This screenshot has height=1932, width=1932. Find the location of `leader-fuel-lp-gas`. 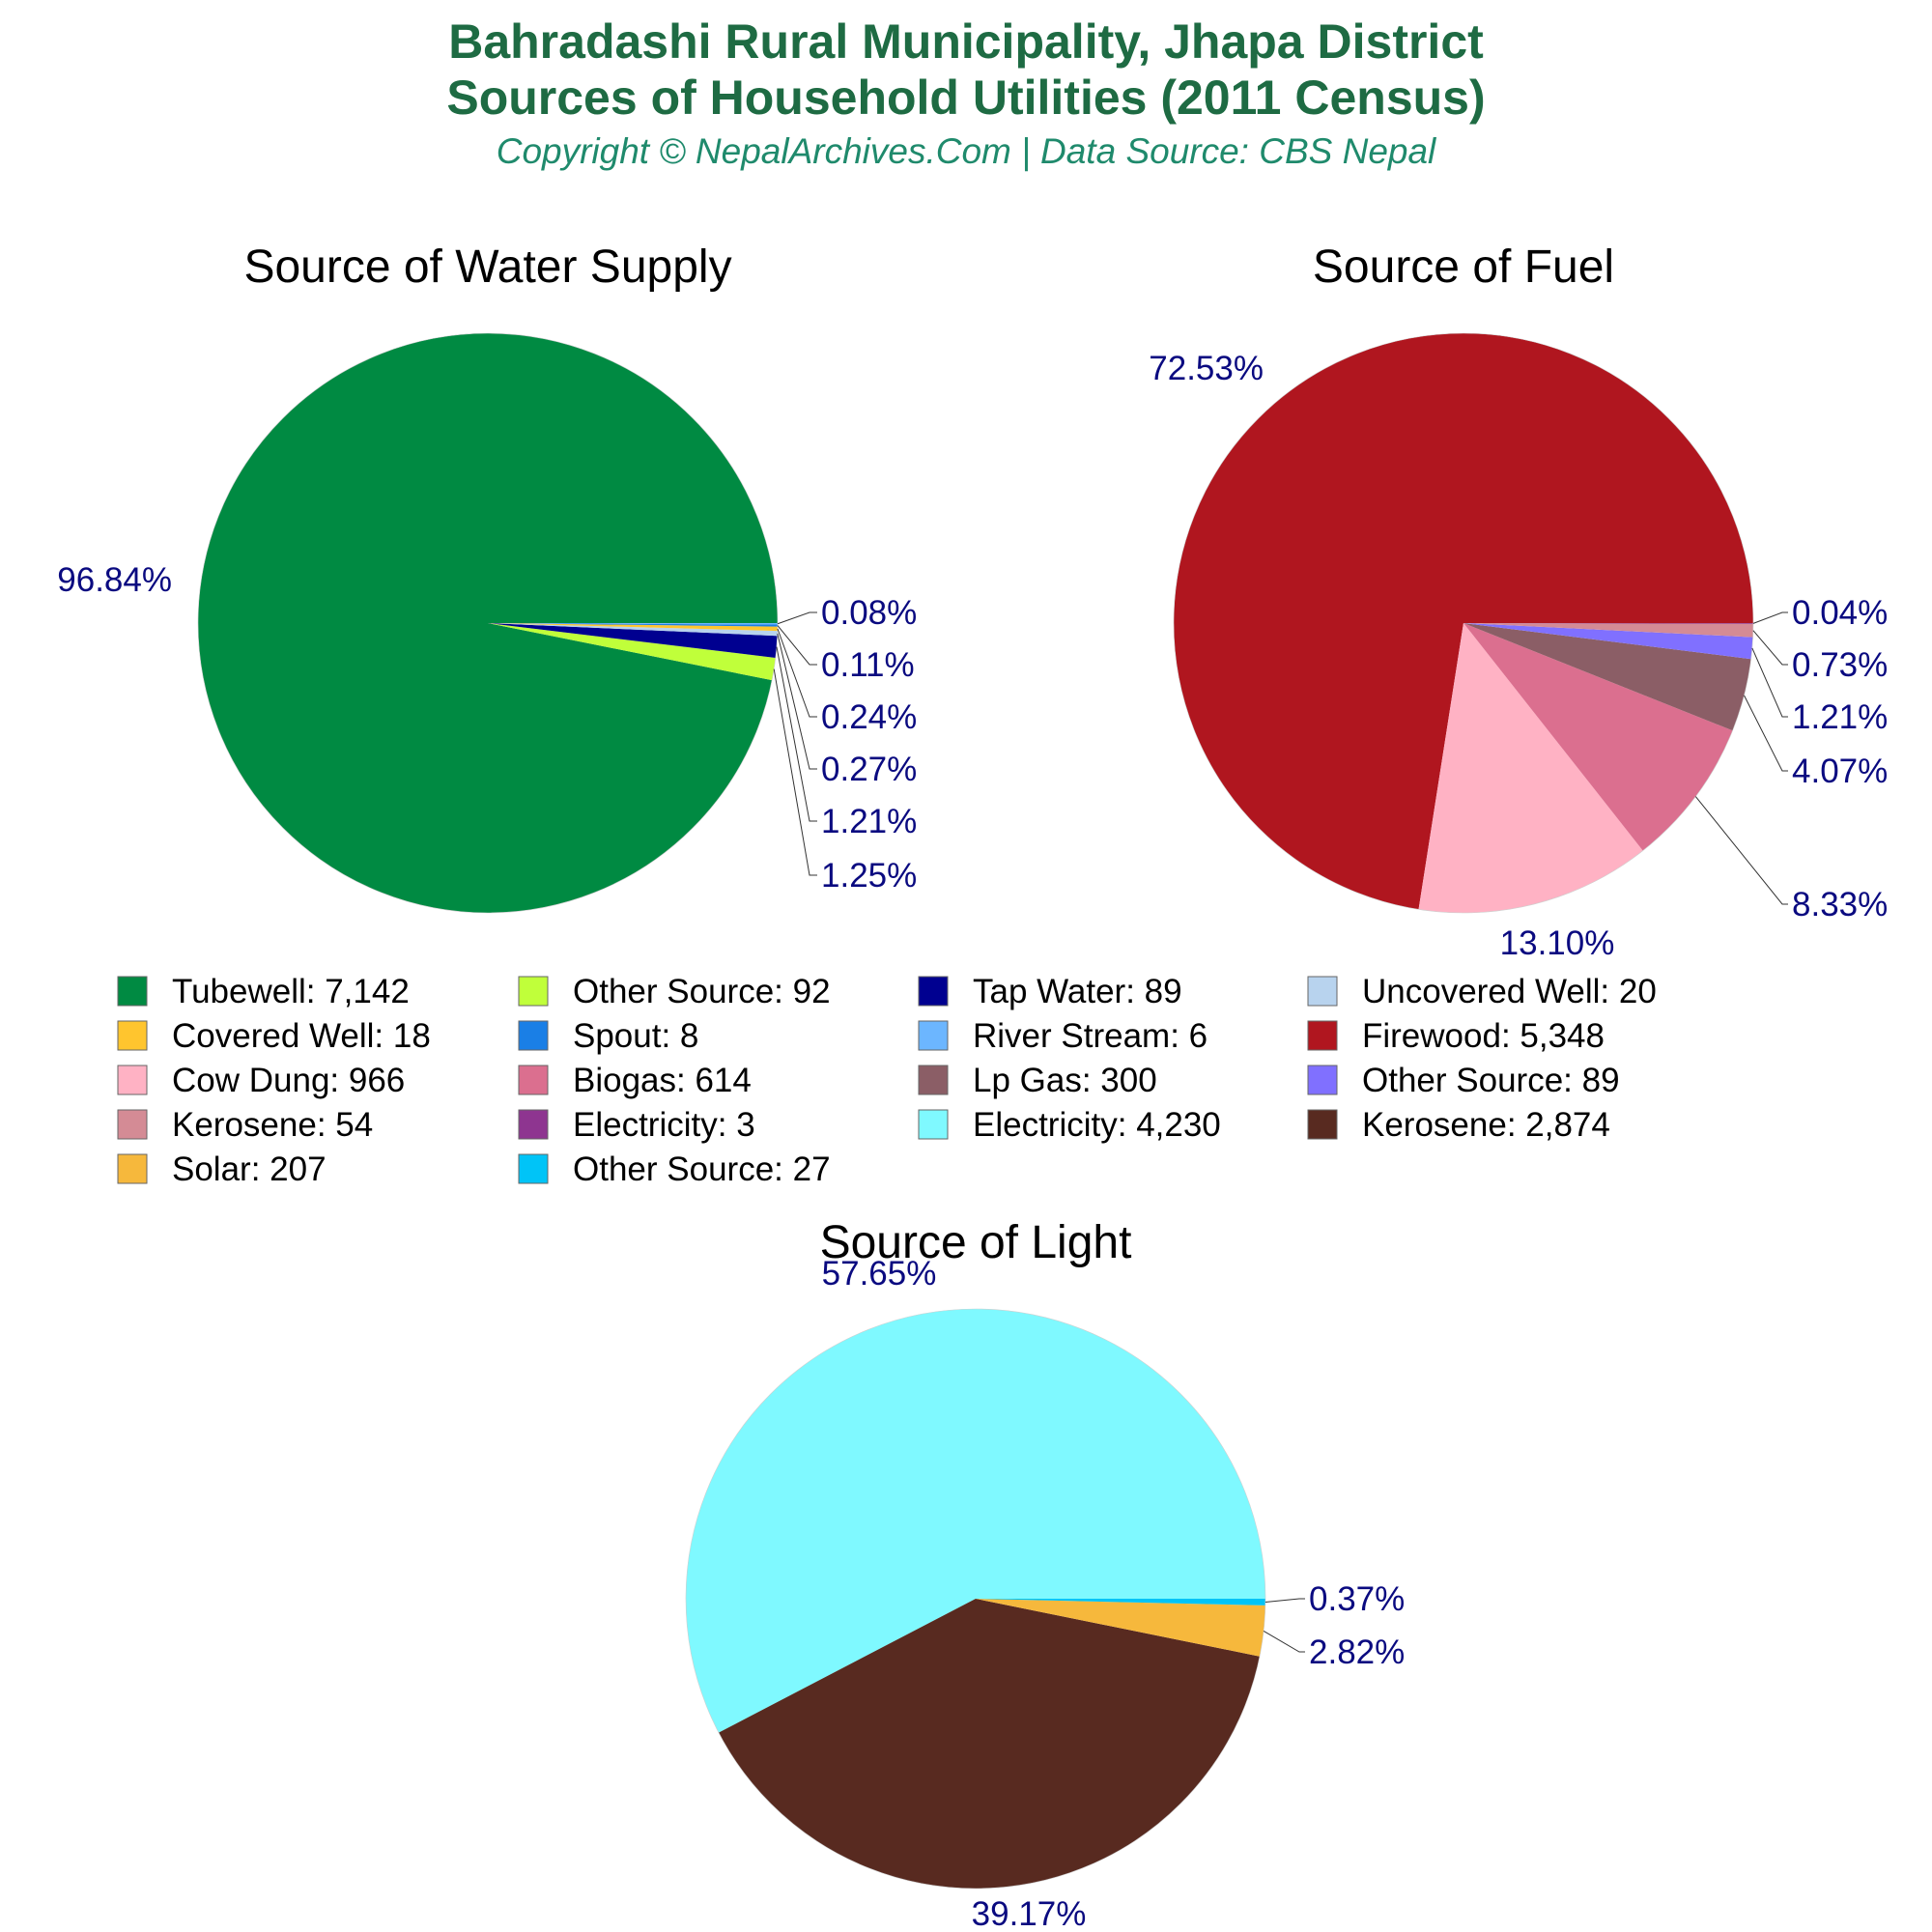

leader-fuel-lp-gas is located at coordinates (1766, 733).